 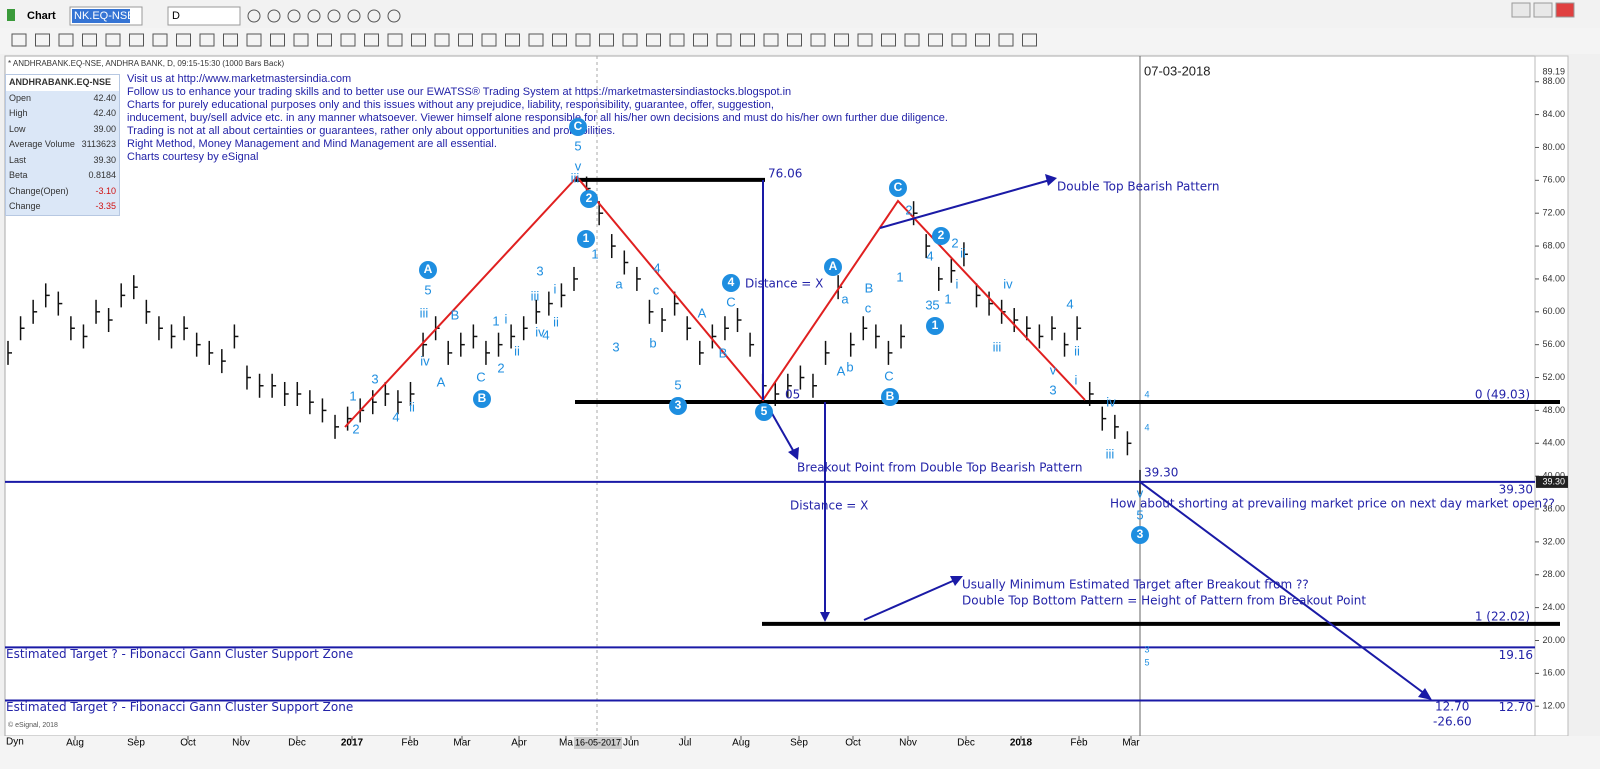 What do you see at coordinates (782, 431) in the screenshot?
I see `arrow` at bounding box center [782, 431].